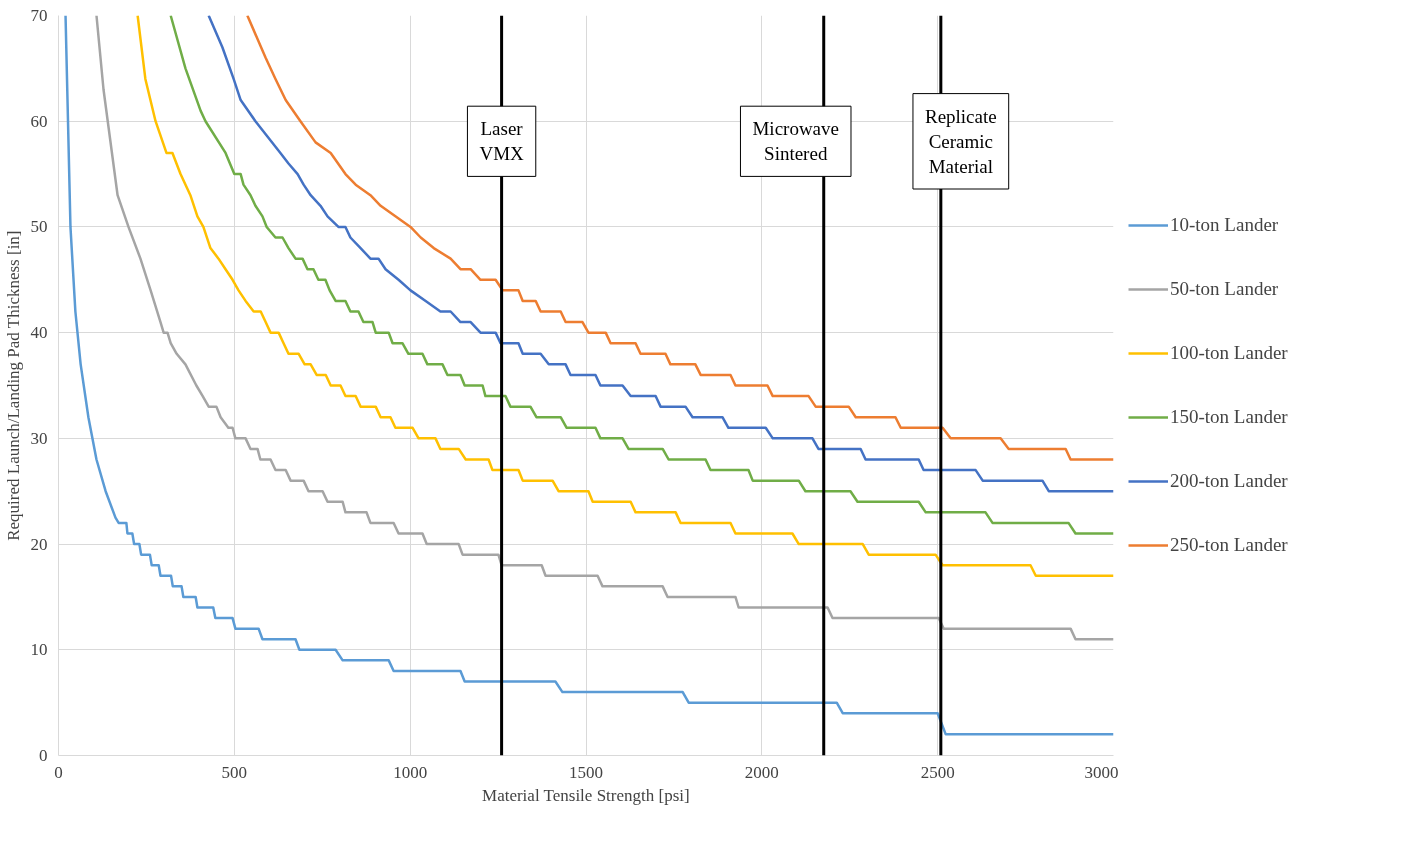  What do you see at coordinates (43, 755) in the screenshot?
I see `y-tick-label: 0` at bounding box center [43, 755].